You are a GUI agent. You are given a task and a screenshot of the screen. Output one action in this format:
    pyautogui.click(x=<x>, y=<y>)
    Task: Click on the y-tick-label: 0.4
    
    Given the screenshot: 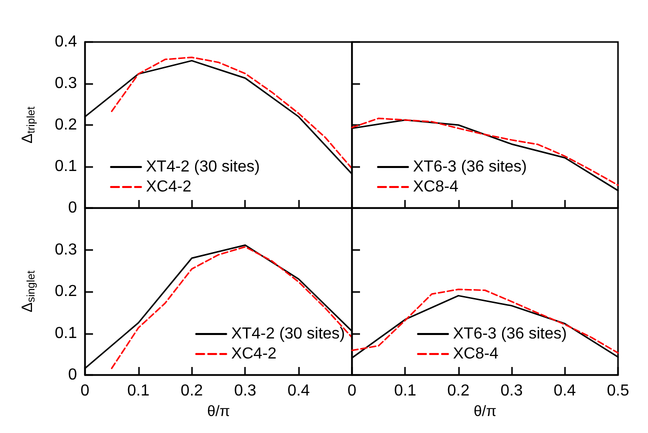 What is the action you would take?
    pyautogui.click(x=66, y=42)
    